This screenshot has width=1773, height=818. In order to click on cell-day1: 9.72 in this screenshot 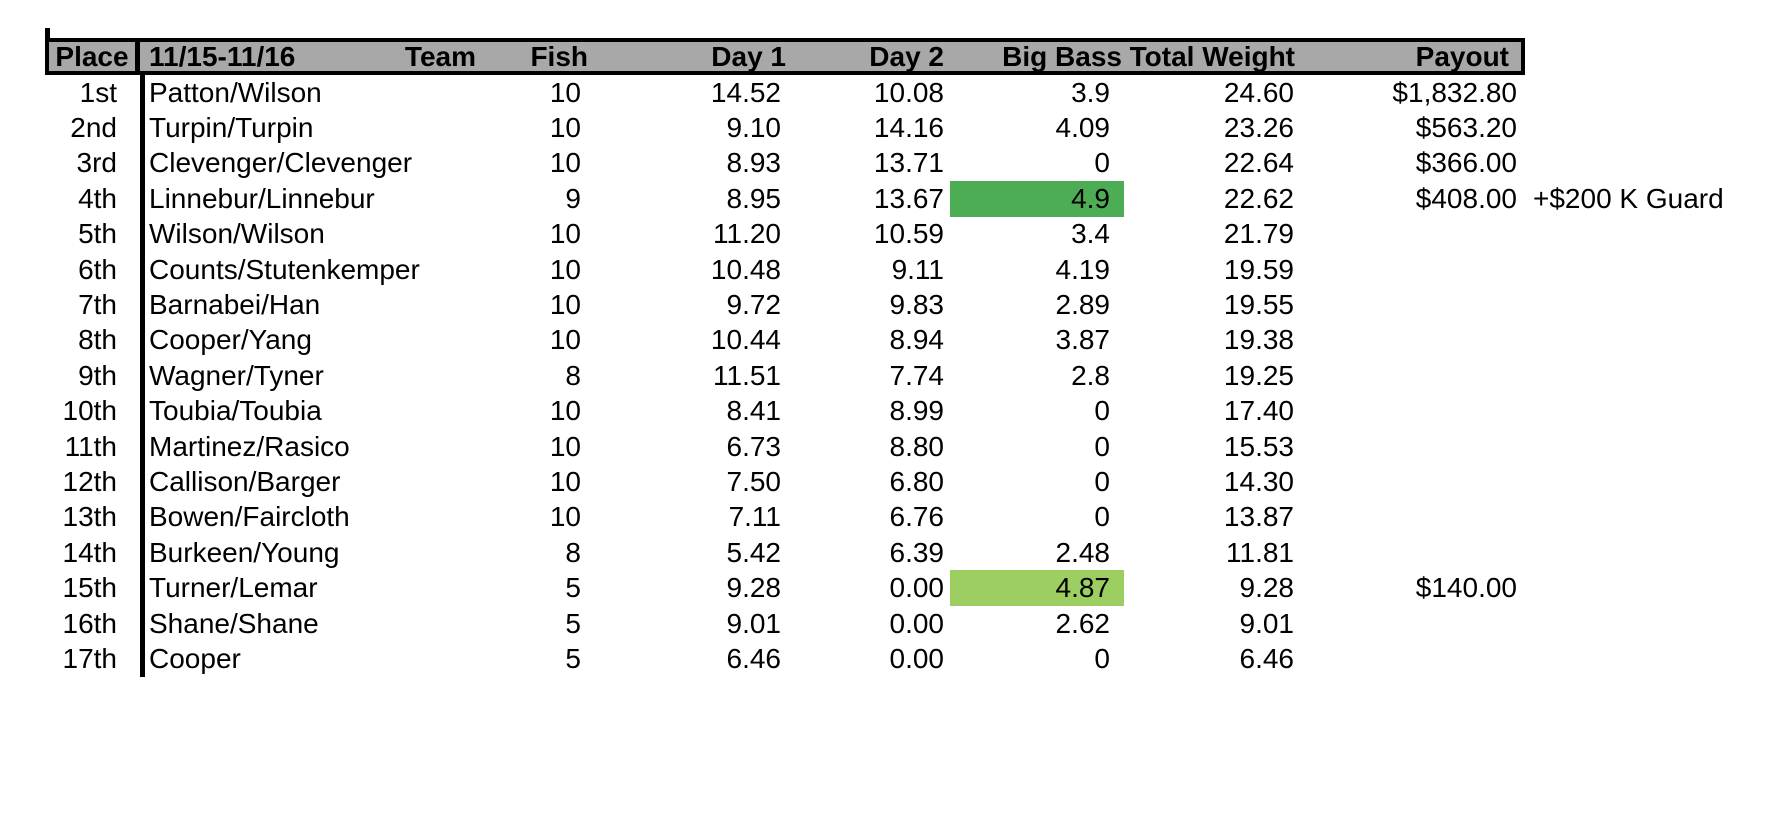, I will do `click(754, 305)`.